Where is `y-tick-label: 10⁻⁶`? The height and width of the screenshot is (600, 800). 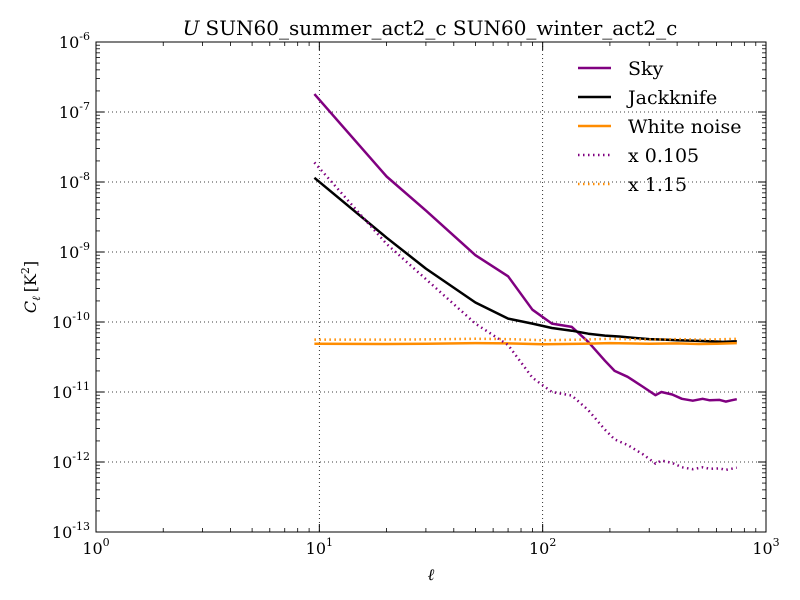 y-tick-label: 10⁻⁶ is located at coordinates (74, 41).